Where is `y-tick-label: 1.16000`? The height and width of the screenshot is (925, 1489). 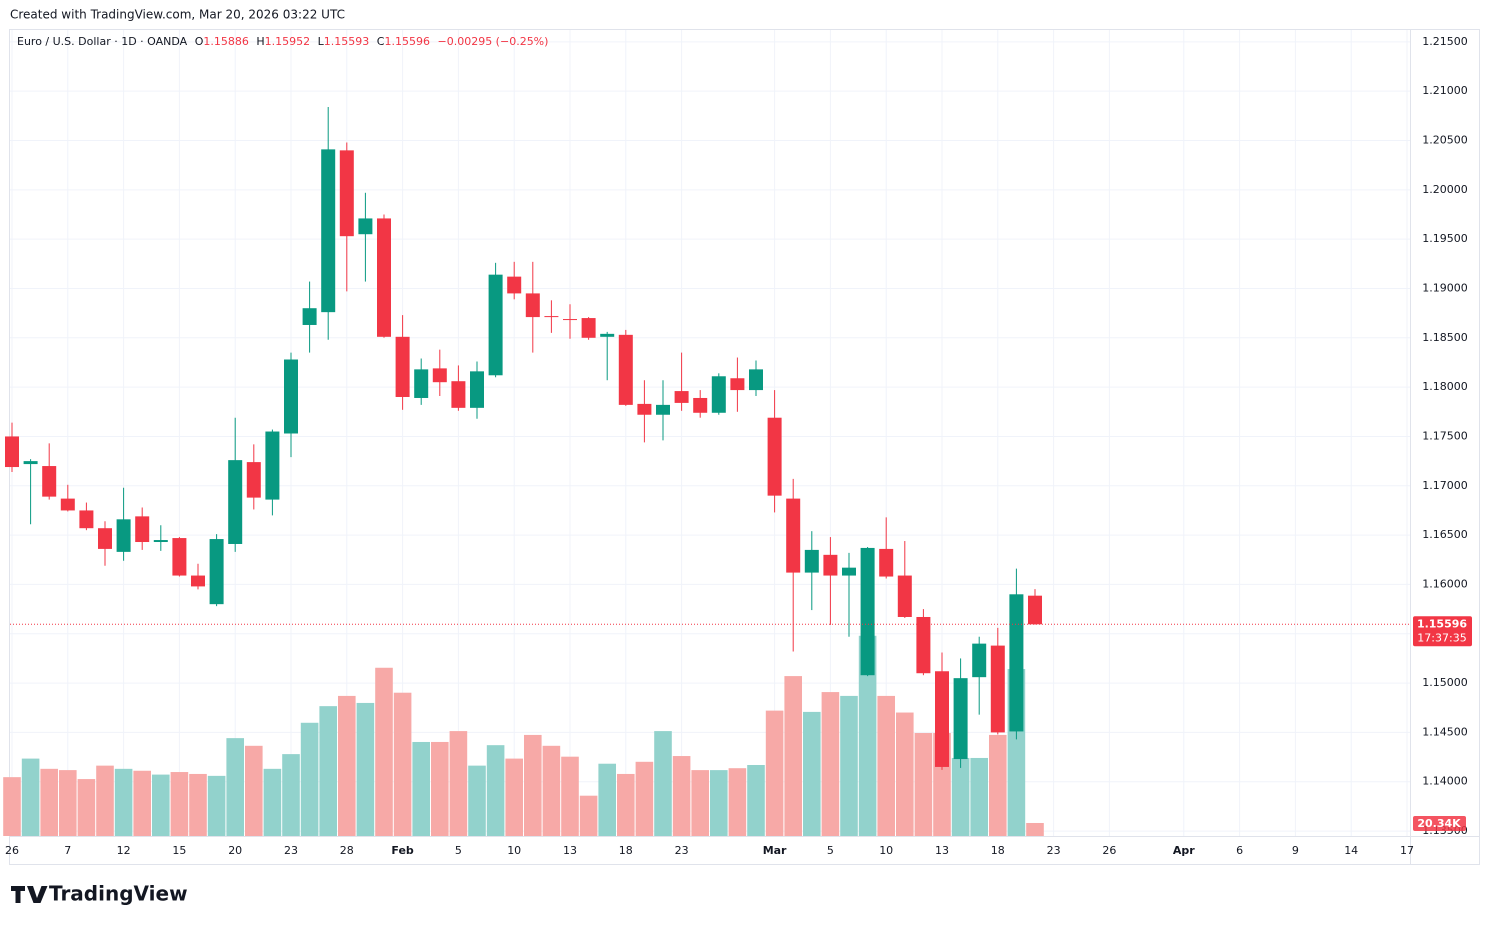 y-tick-label: 1.16000 is located at coordinates (1445, 583).